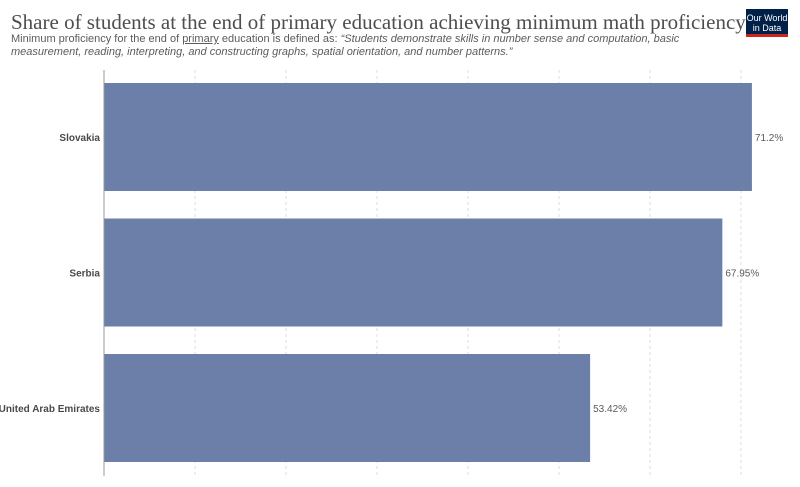 This screenshot has width=800, height=487. I want to click on category-label: Slovakia, so click(79, 138).